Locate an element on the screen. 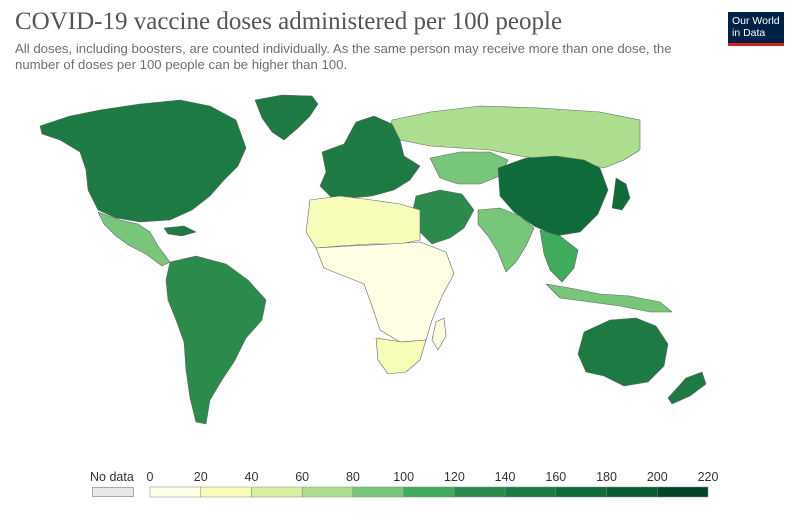  legend-tick-label: 120 is located at coordinates (454, 477).